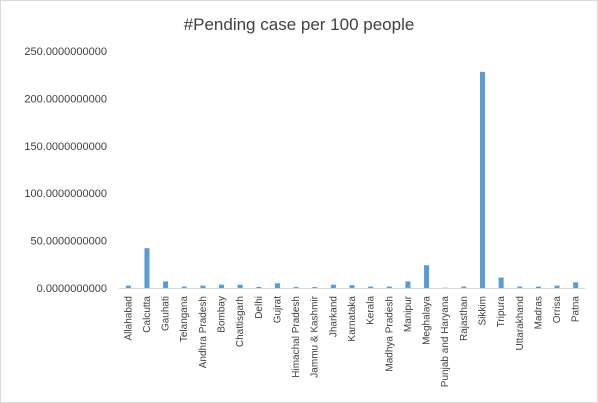  Describe the element at coordinates (72, 289) in the screenshot. I see `y-tick-label: 0.0000000000` at that location.